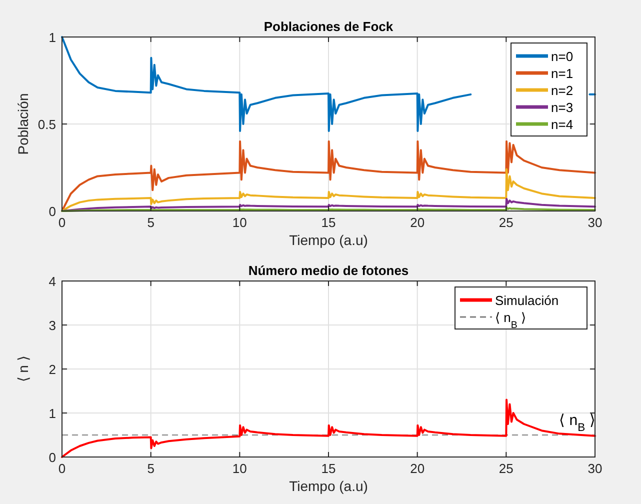  I want to click on legend-label: n=1, so click(562, 73).